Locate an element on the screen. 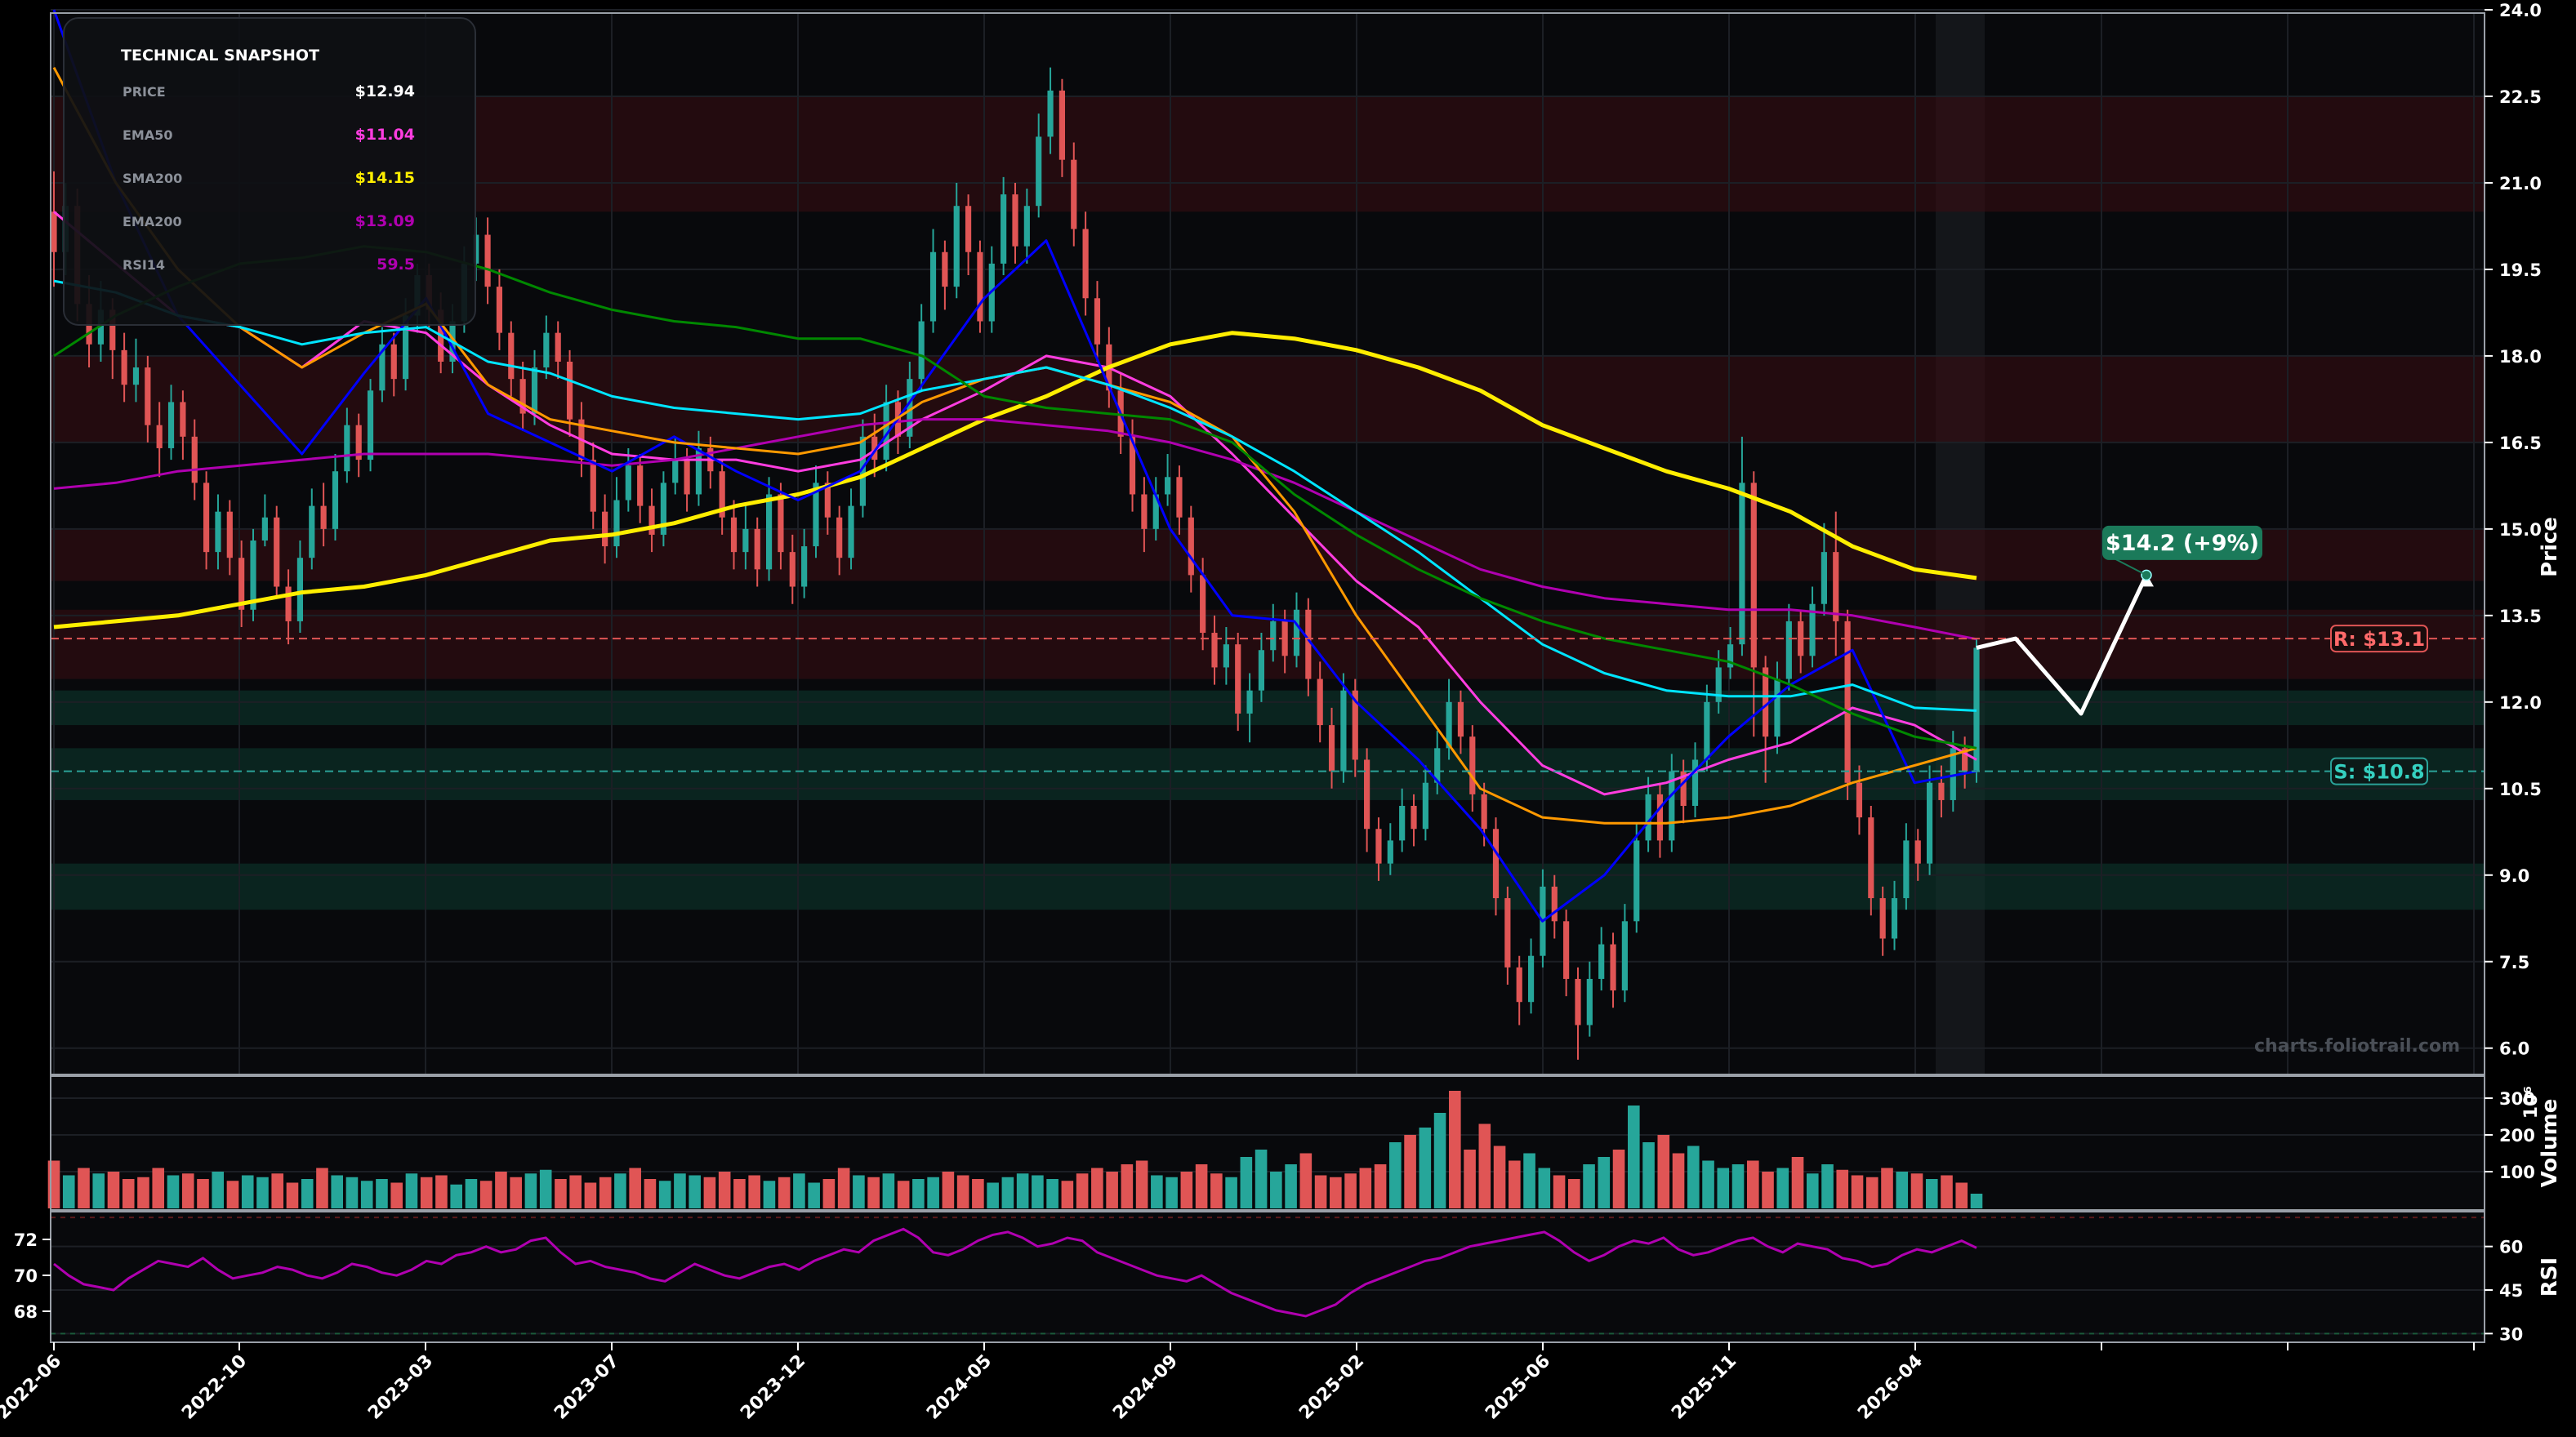 Image resolution: width=2576 pixels, height=1437 pixels. watermark: charts.foliotrail.com is located at coordinates (2357, 1046).